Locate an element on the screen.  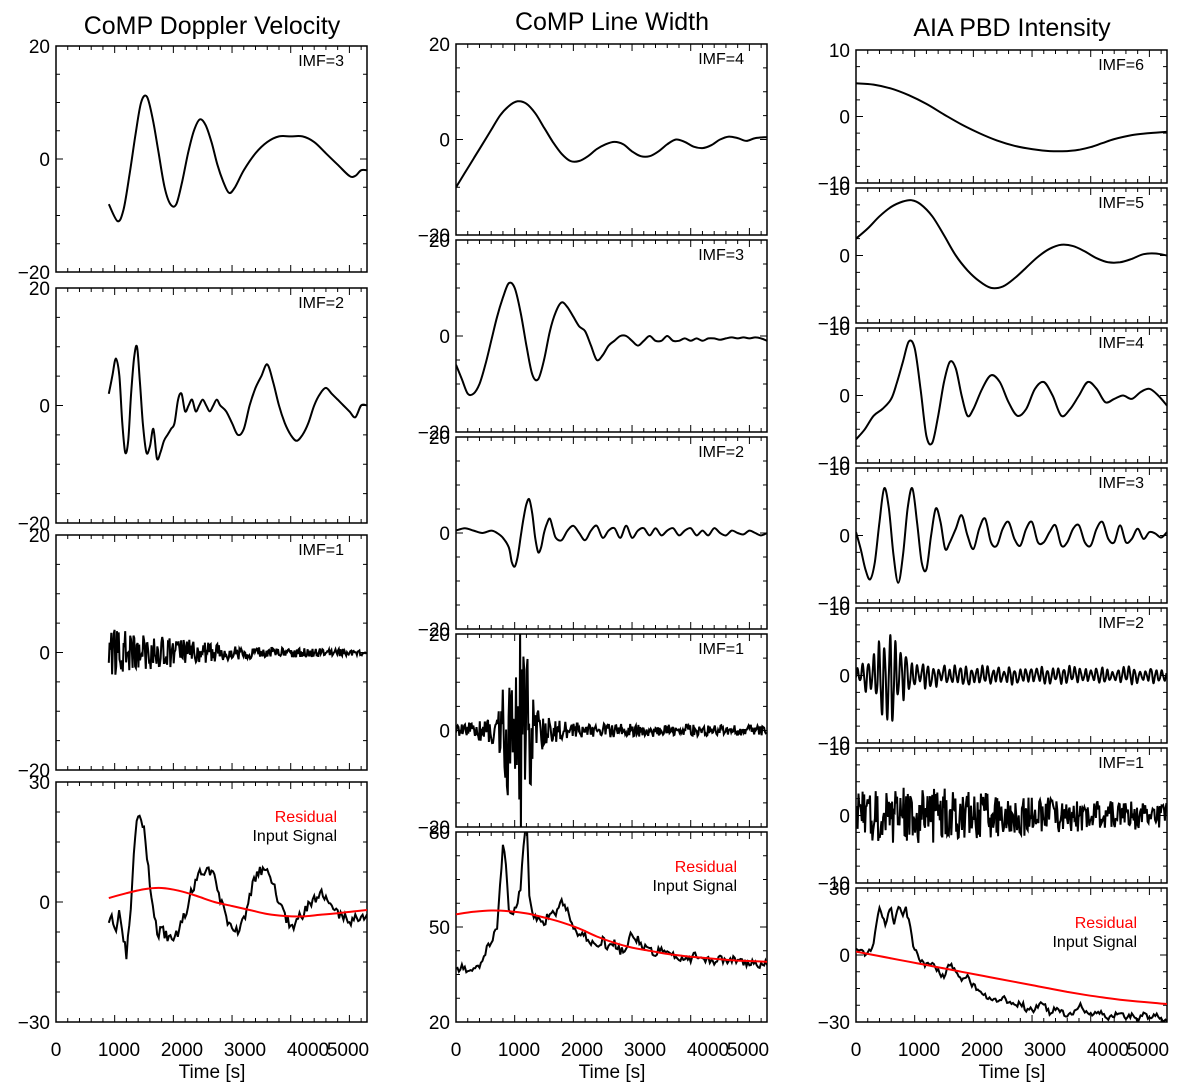
panel-frame is located at coordinates (611, 336).